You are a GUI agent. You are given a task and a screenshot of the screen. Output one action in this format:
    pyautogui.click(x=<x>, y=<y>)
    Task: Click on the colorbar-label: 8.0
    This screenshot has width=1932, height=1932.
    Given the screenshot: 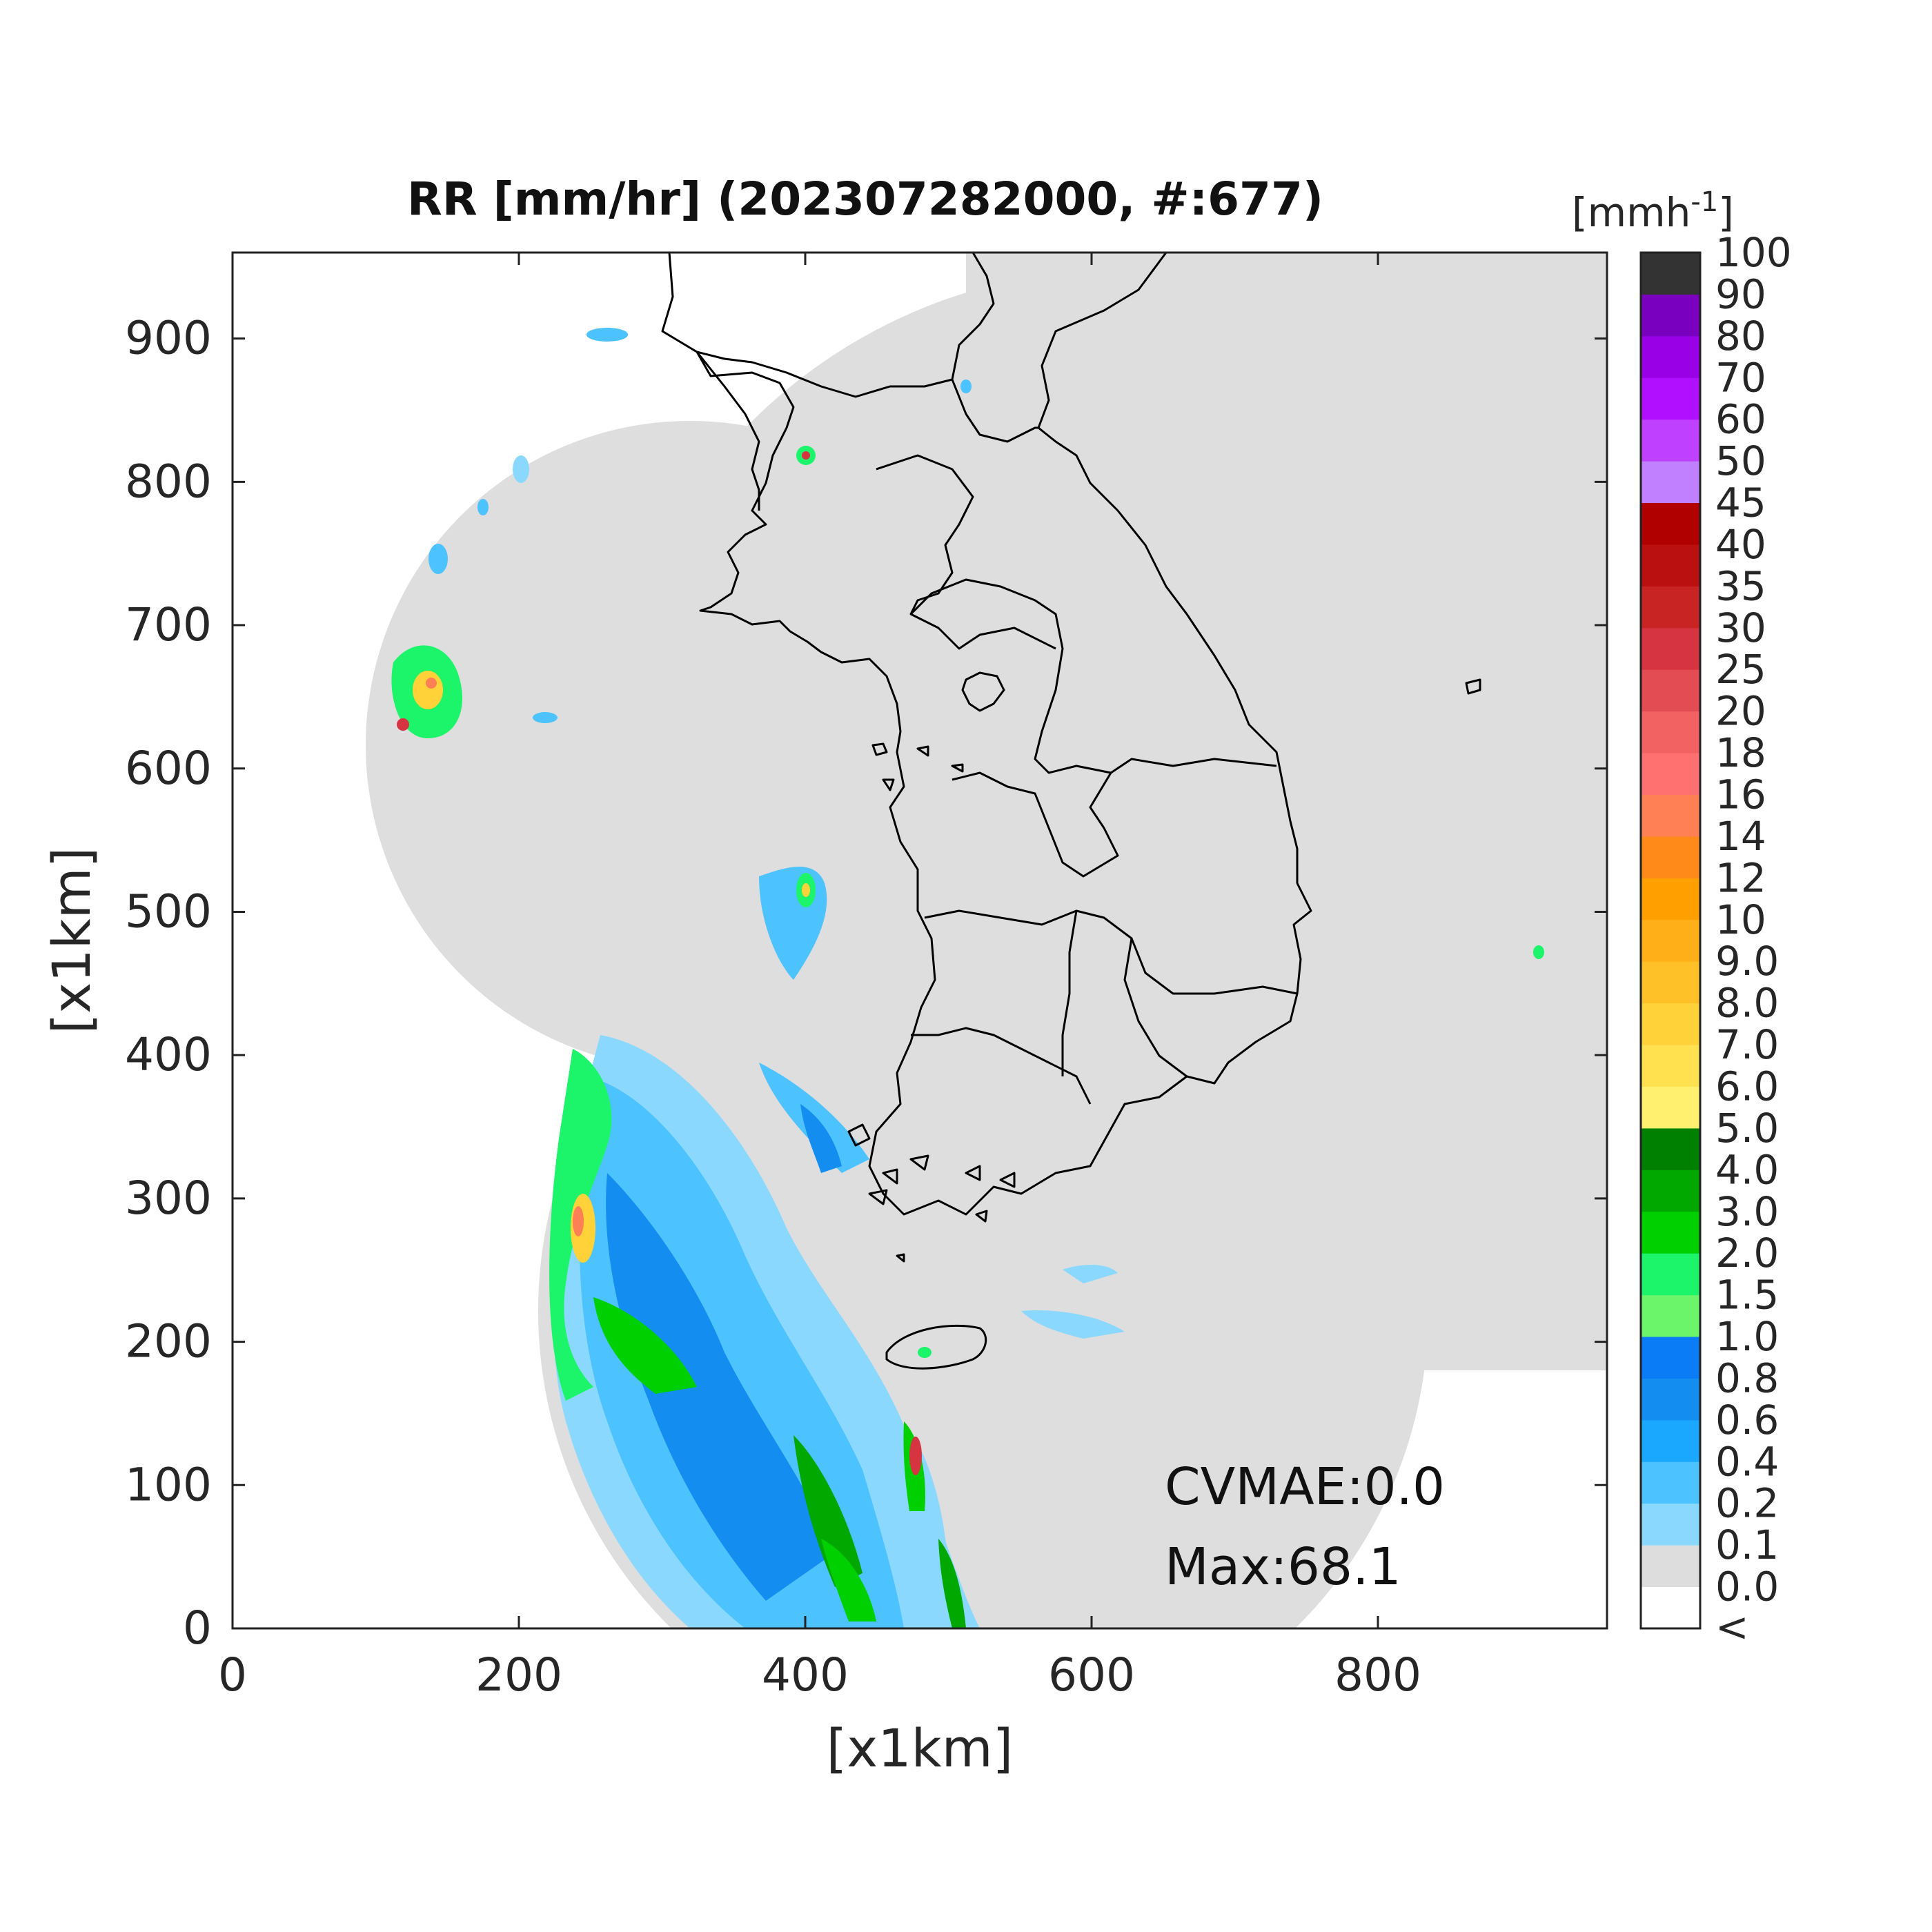 What is the action you would take?
    pyautogui.click(x=1747, y=1003)
    